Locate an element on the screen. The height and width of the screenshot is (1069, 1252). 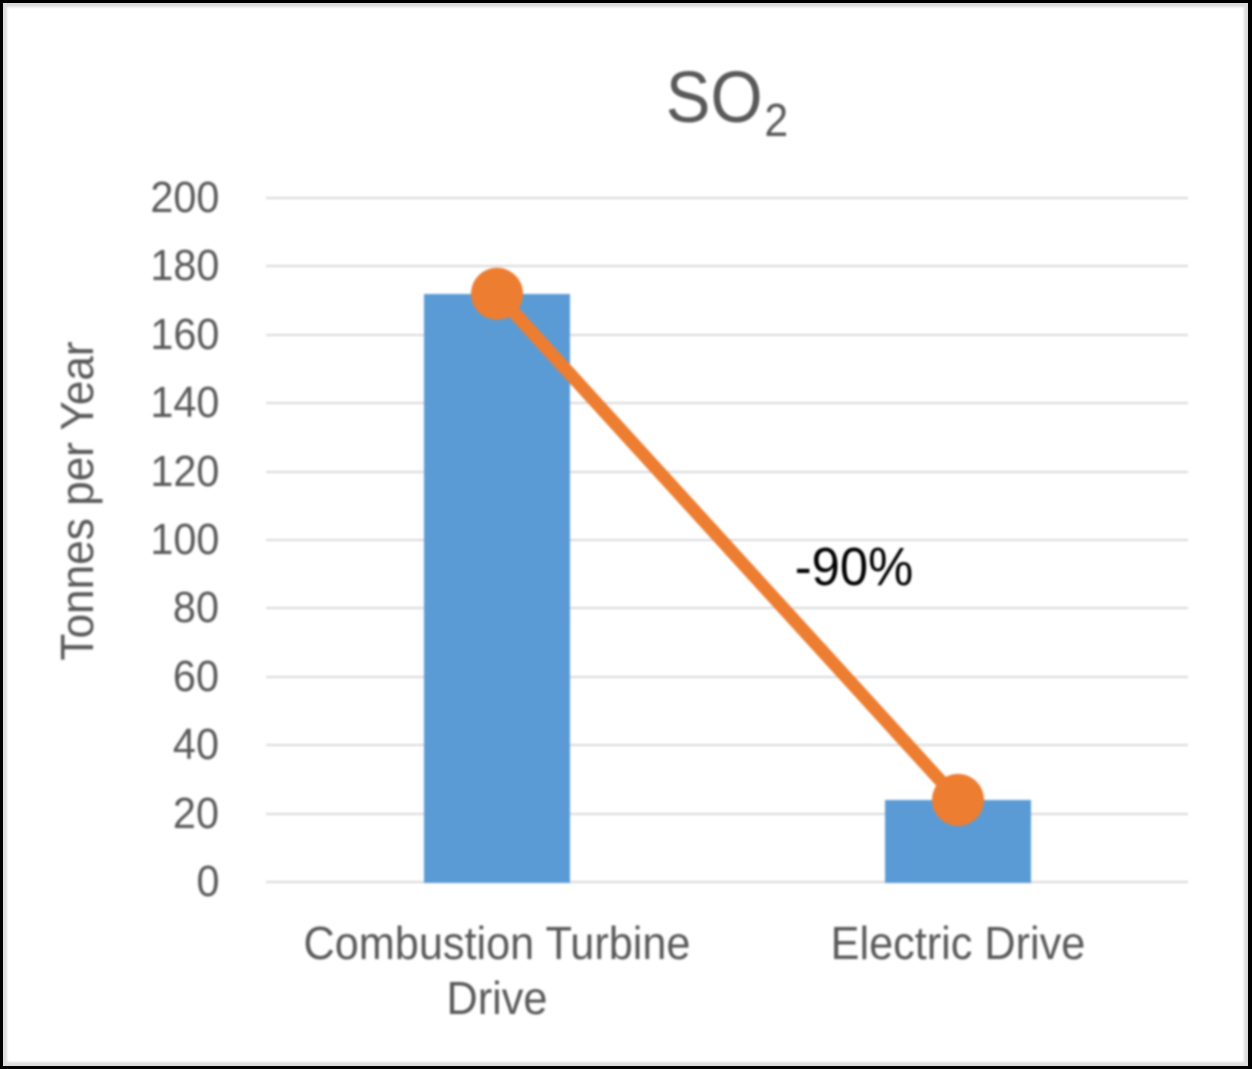
y-tick-label-140: 140 is located at coordinates (184, 403).